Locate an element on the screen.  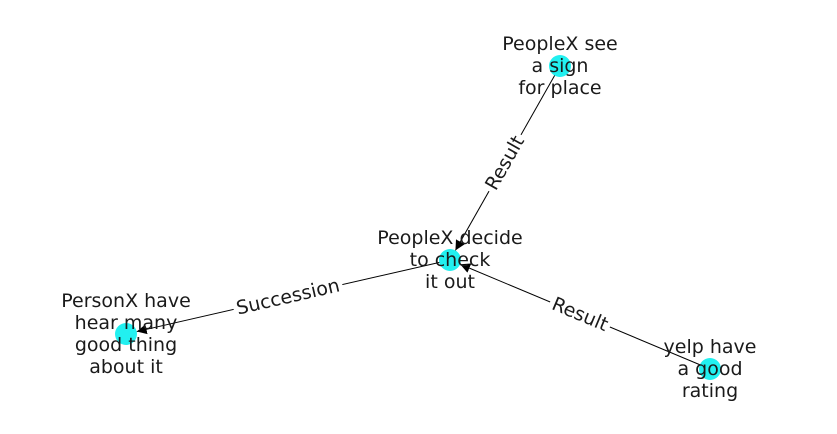
node-label-line: rating is located at coordinates (710, 391).